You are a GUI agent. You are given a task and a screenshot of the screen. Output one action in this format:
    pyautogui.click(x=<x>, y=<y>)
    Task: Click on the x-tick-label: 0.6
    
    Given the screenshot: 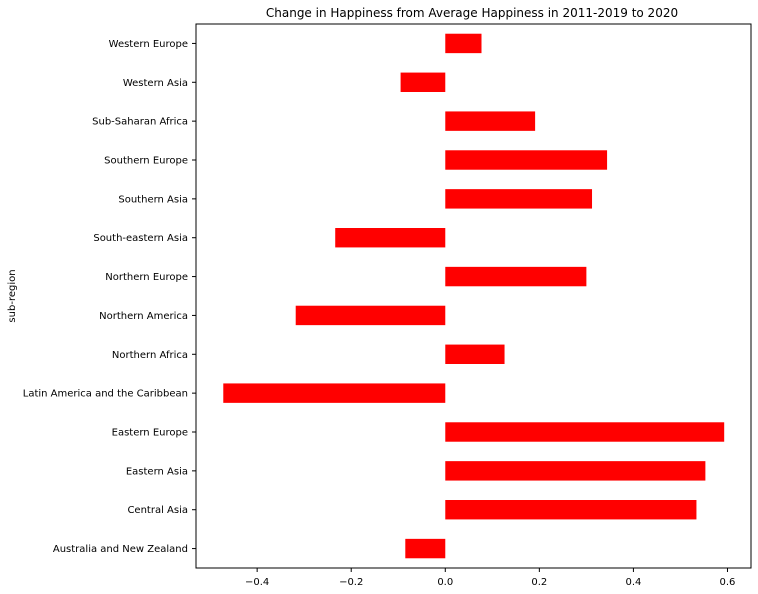 What is the action you would take?
    pyautogui.click(x=728, y=582)
    